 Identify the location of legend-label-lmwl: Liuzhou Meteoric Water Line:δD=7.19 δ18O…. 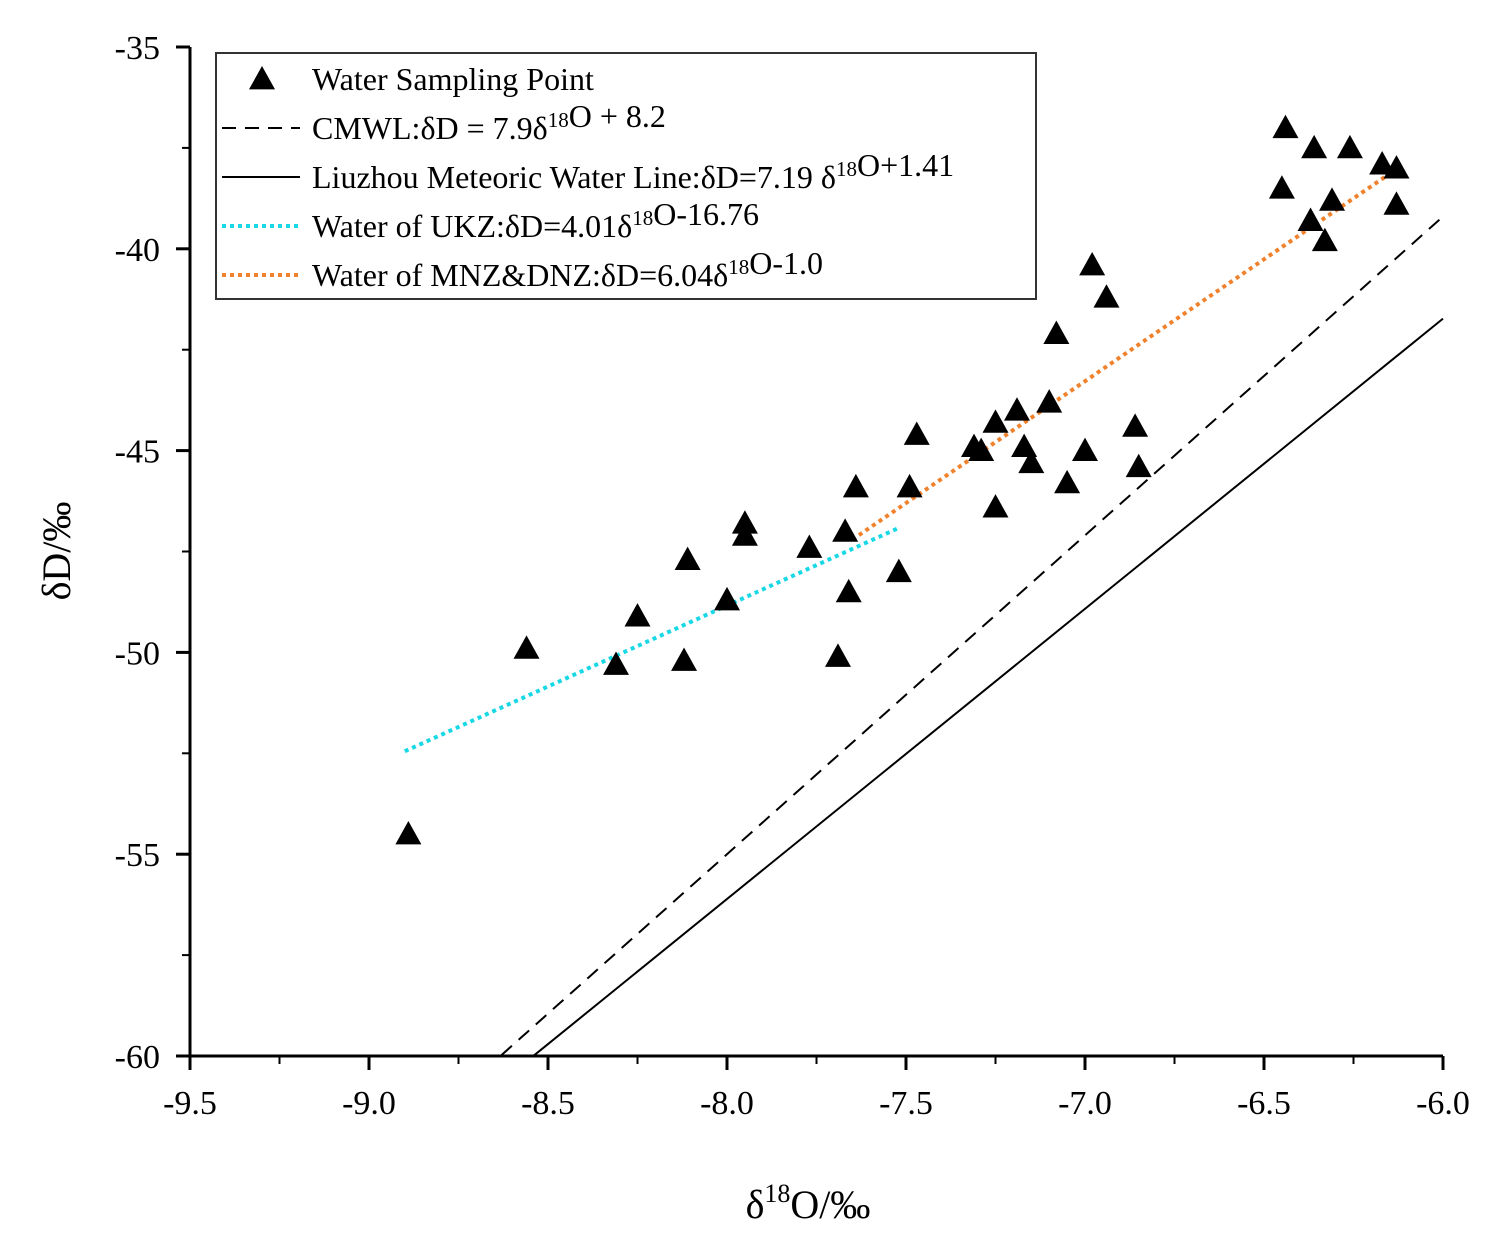
(633, 171).